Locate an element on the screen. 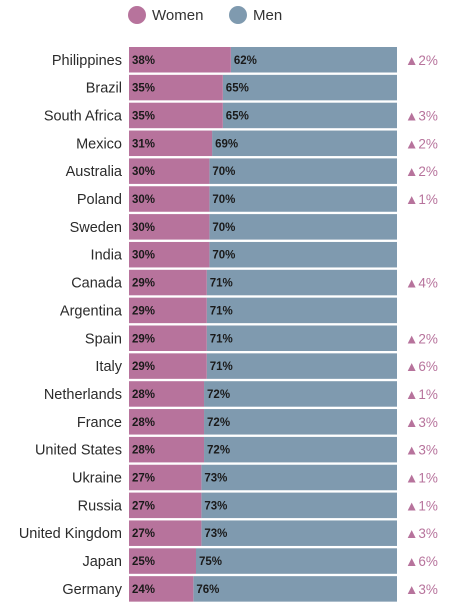 The height and width of the screenshot is (603, 460). chart-row: Germany 24% 76% ▲3% is located at coordinates (250, 589).